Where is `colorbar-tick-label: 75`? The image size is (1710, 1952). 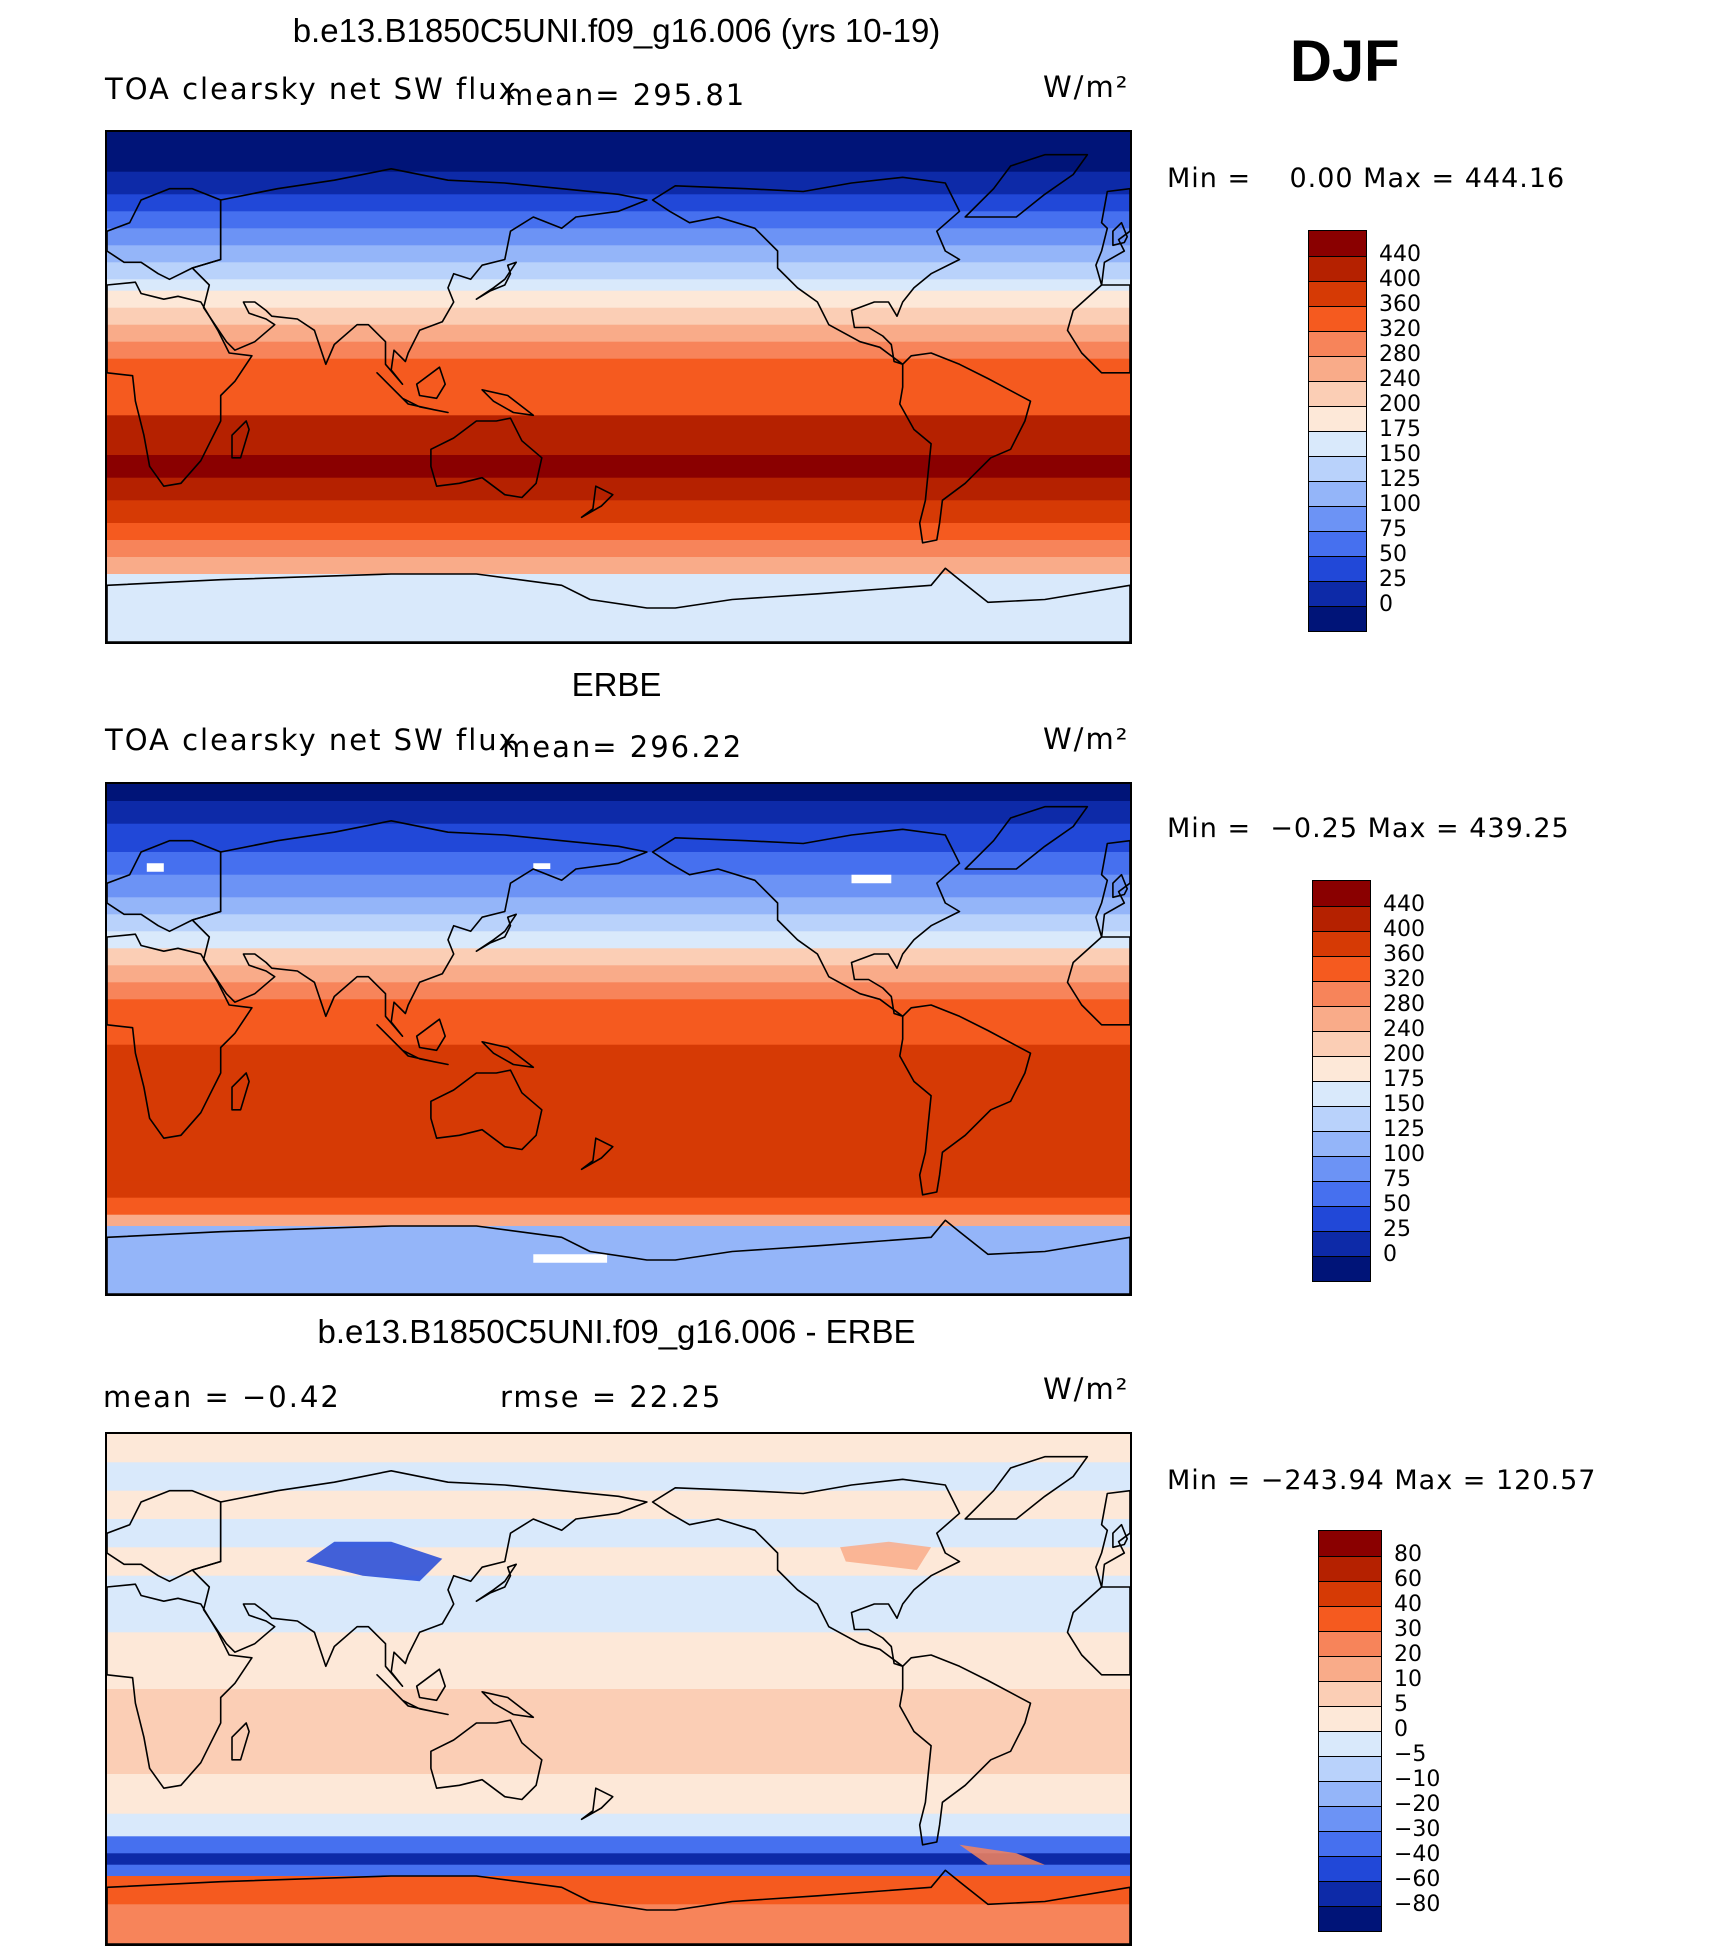 colorbar-tick-label: 75 is located at coordinates (1393, 529).